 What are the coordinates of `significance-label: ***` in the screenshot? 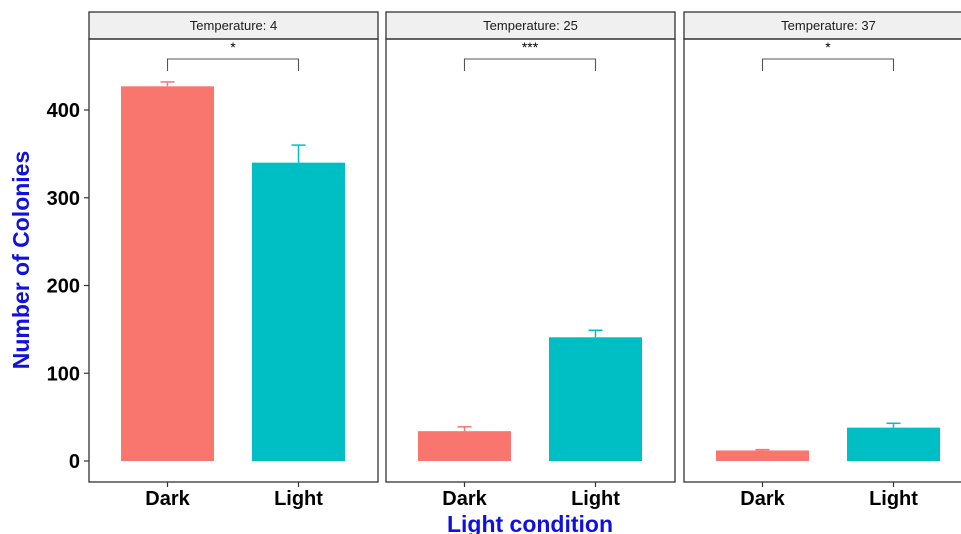 It's located at (530, 47).